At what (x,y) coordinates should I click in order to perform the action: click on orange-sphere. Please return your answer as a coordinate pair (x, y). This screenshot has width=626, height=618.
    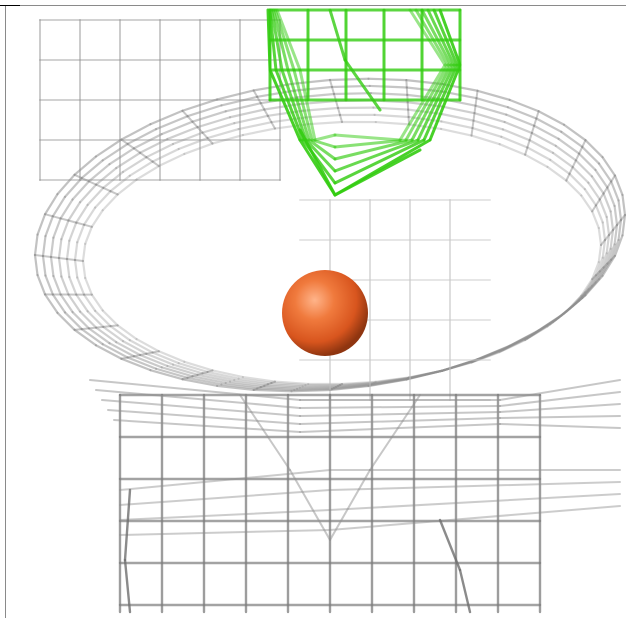
    Looking at the image, I should click on (325, 313).